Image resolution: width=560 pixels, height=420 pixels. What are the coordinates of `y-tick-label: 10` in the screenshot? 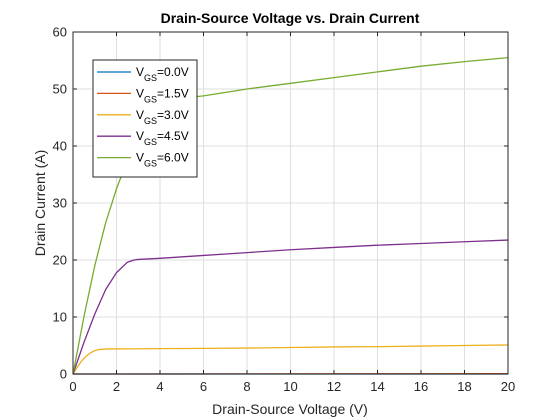 It's located at (60, 317).